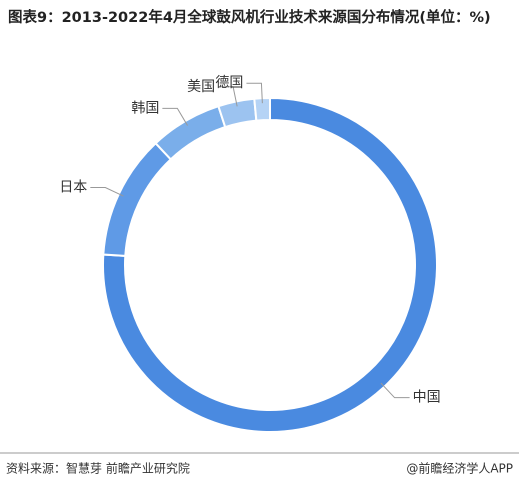  Describe the element at coordinates (427, 398) in the screenshot. I see `segment-label: 中国` at that location.